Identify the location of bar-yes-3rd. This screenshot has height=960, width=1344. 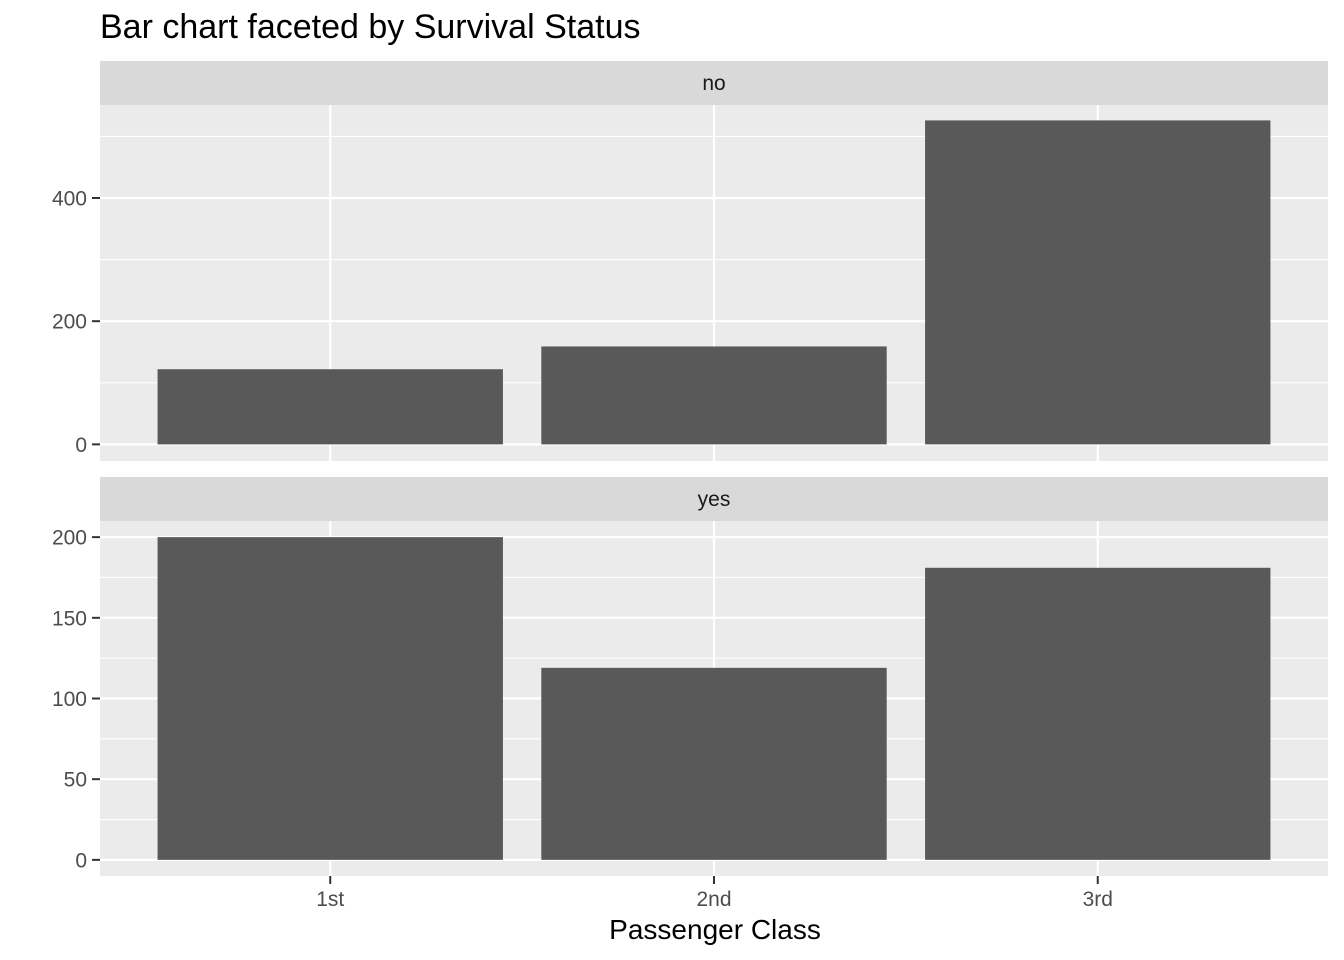
(1098, 713).